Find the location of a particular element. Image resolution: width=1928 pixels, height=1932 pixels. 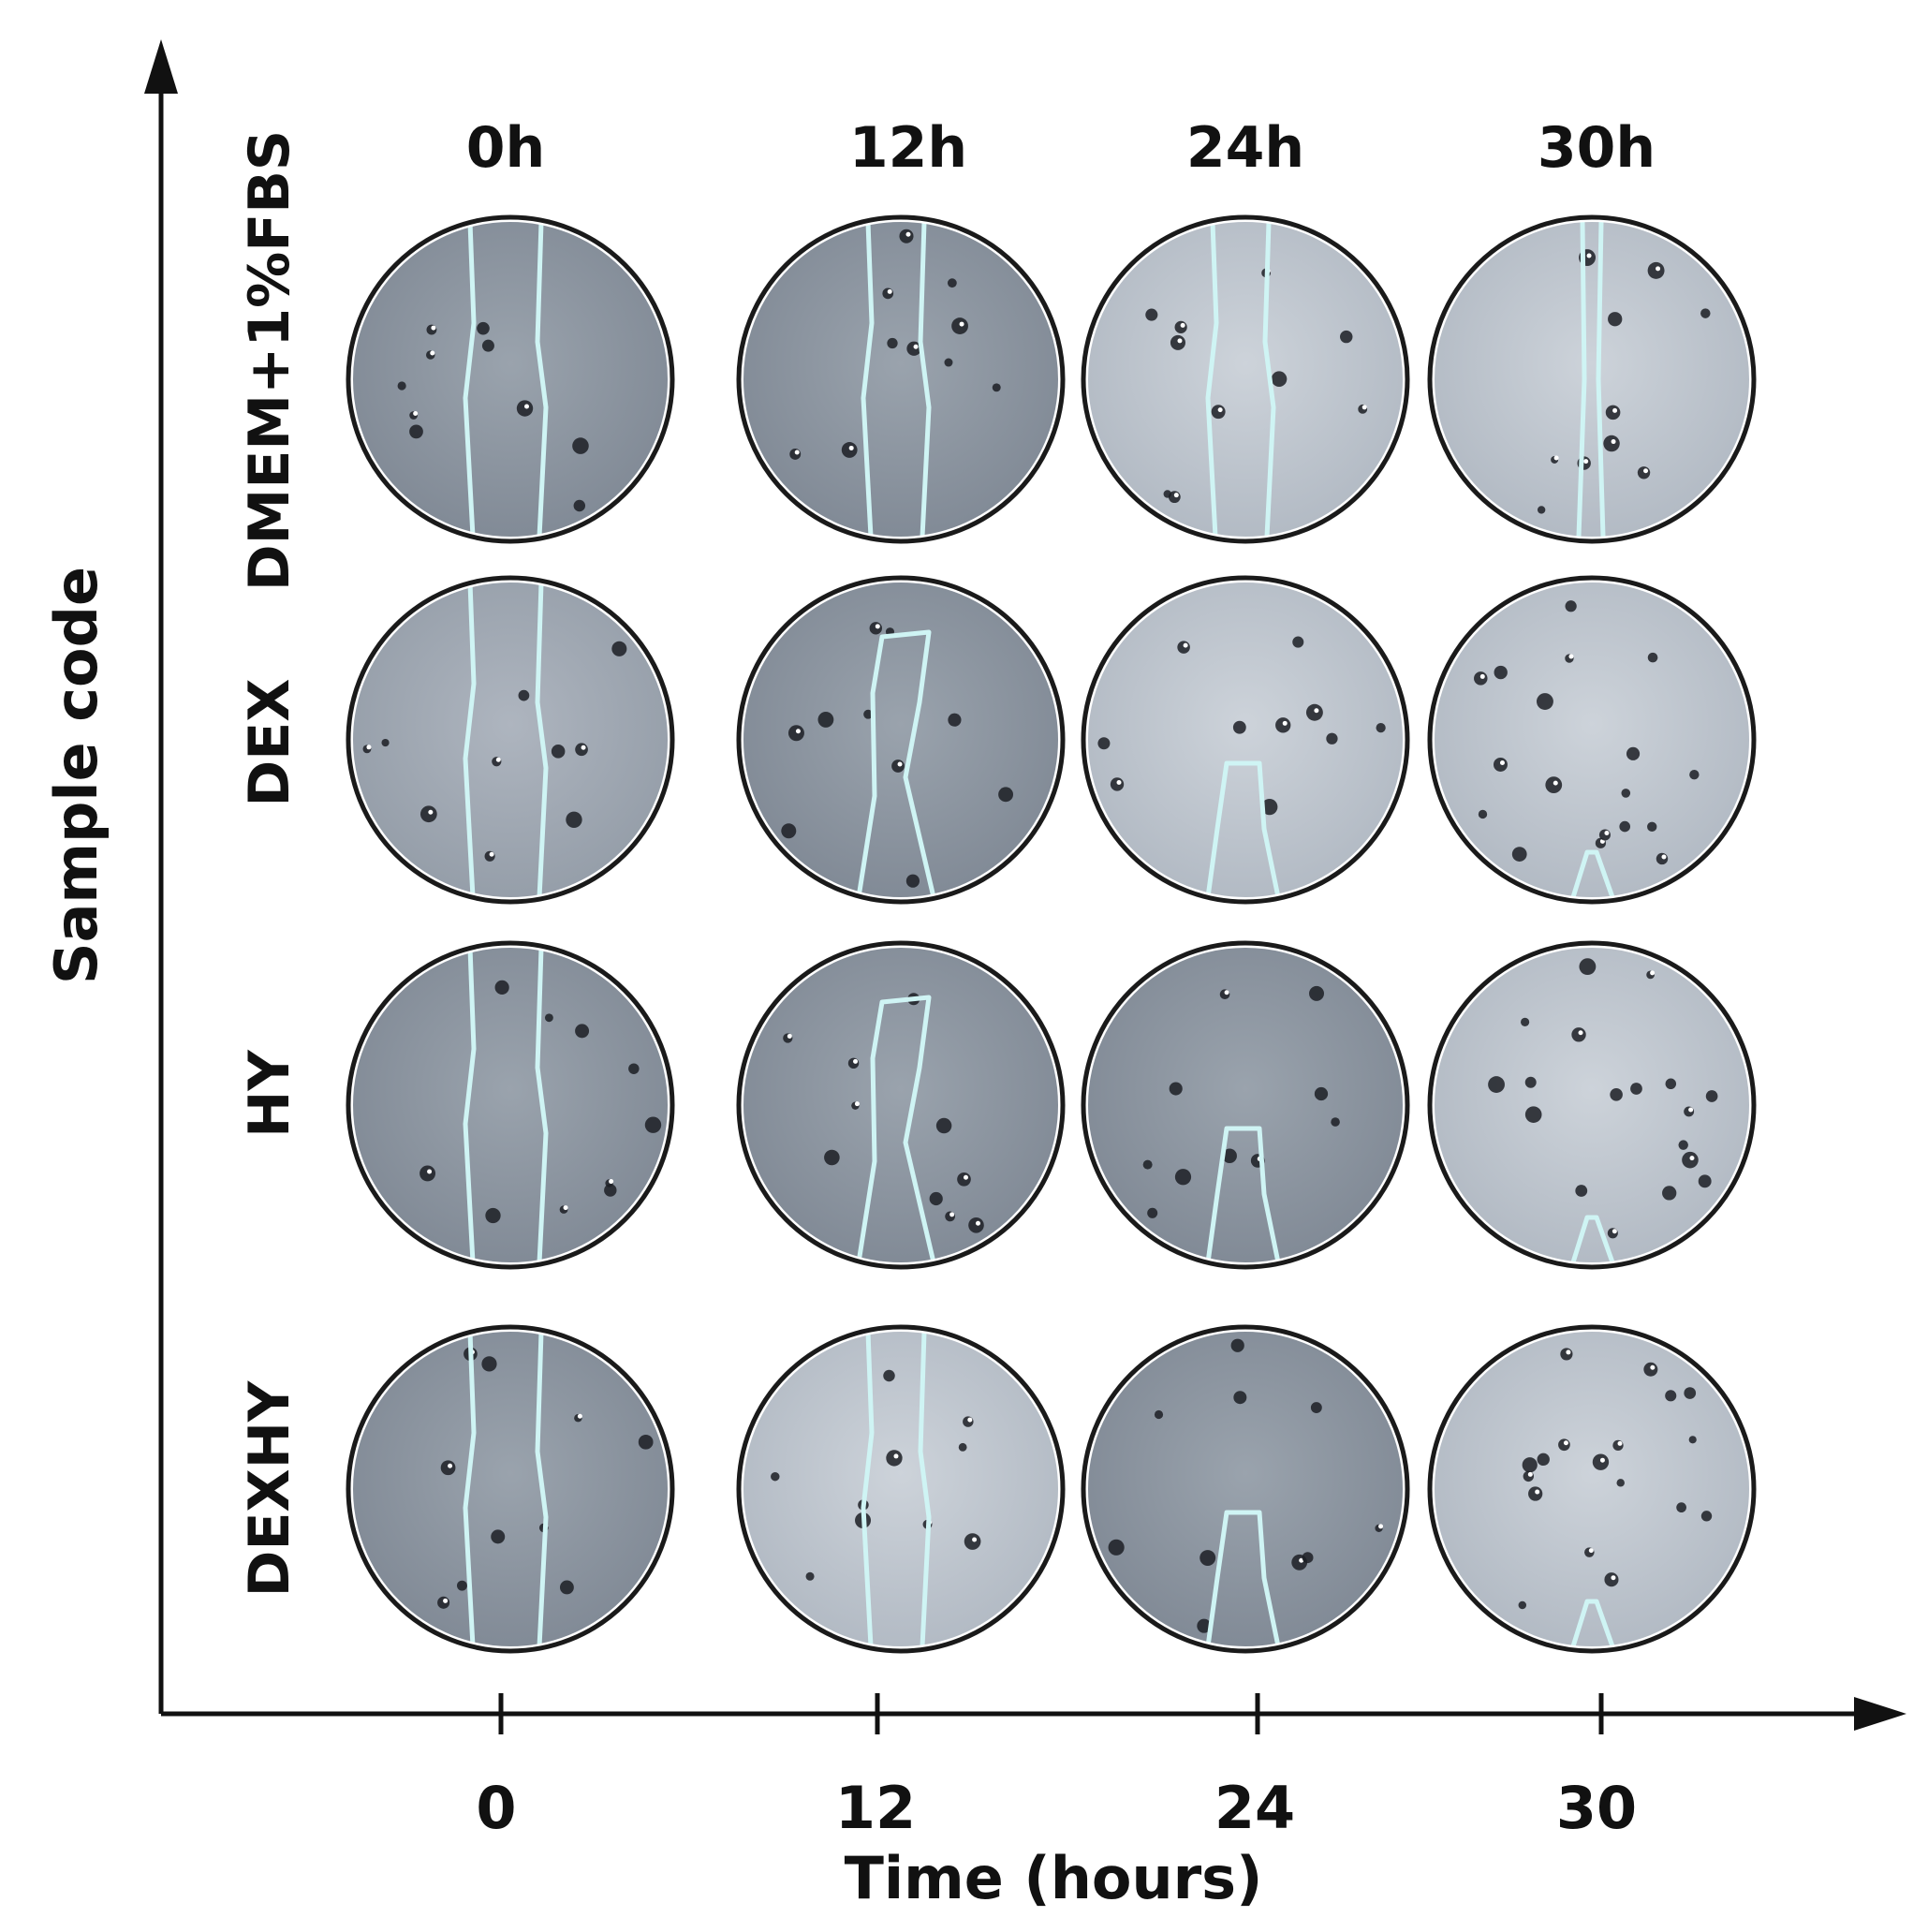

well-dexhy-12h is located at coordinates (901, 1489).